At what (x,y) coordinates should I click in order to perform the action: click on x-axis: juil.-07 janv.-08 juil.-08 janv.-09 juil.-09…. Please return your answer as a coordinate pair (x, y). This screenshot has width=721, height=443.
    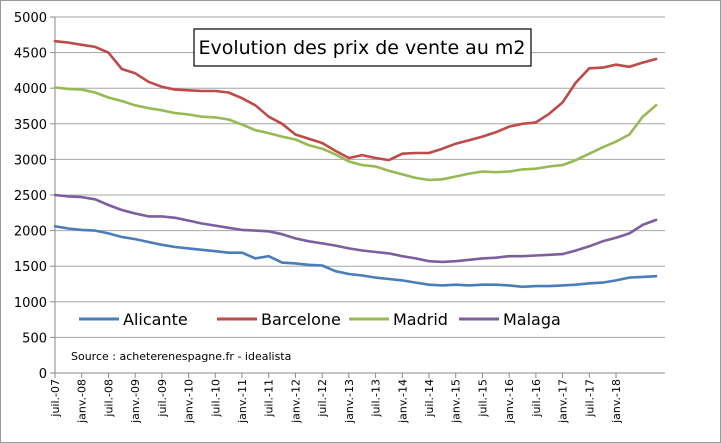
    Looking at the image, I should click on (336, 398).